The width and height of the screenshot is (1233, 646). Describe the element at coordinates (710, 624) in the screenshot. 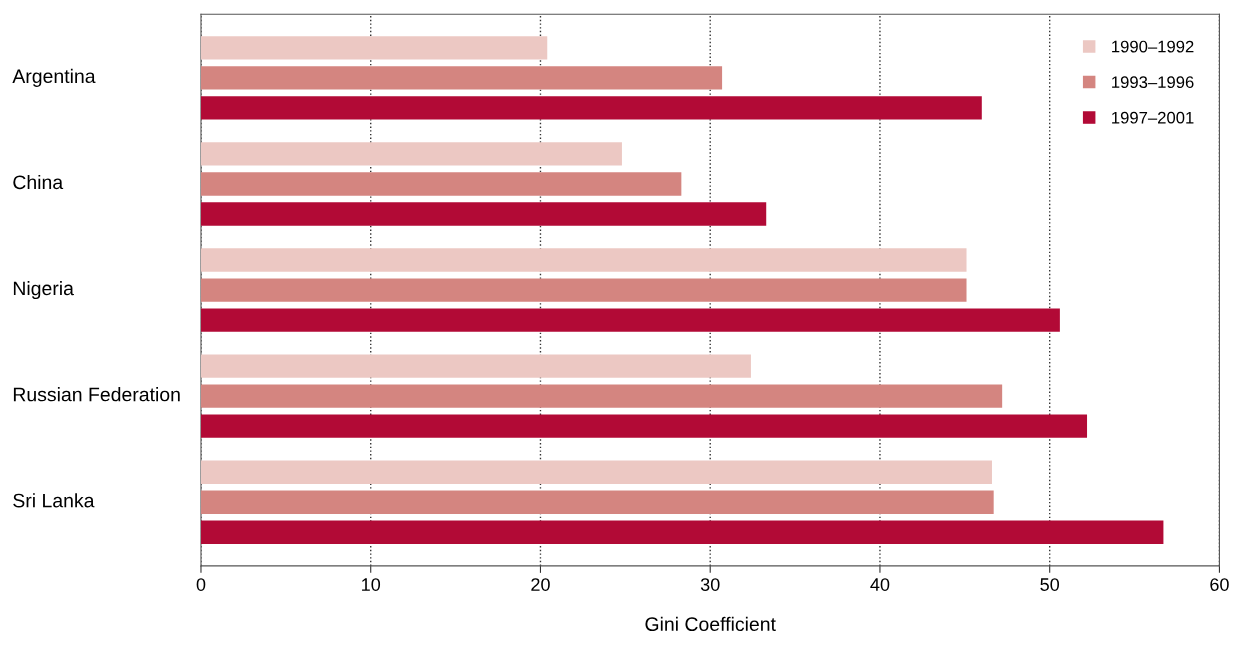

I see `x-axis-title: Gini Coefficient` at that location.